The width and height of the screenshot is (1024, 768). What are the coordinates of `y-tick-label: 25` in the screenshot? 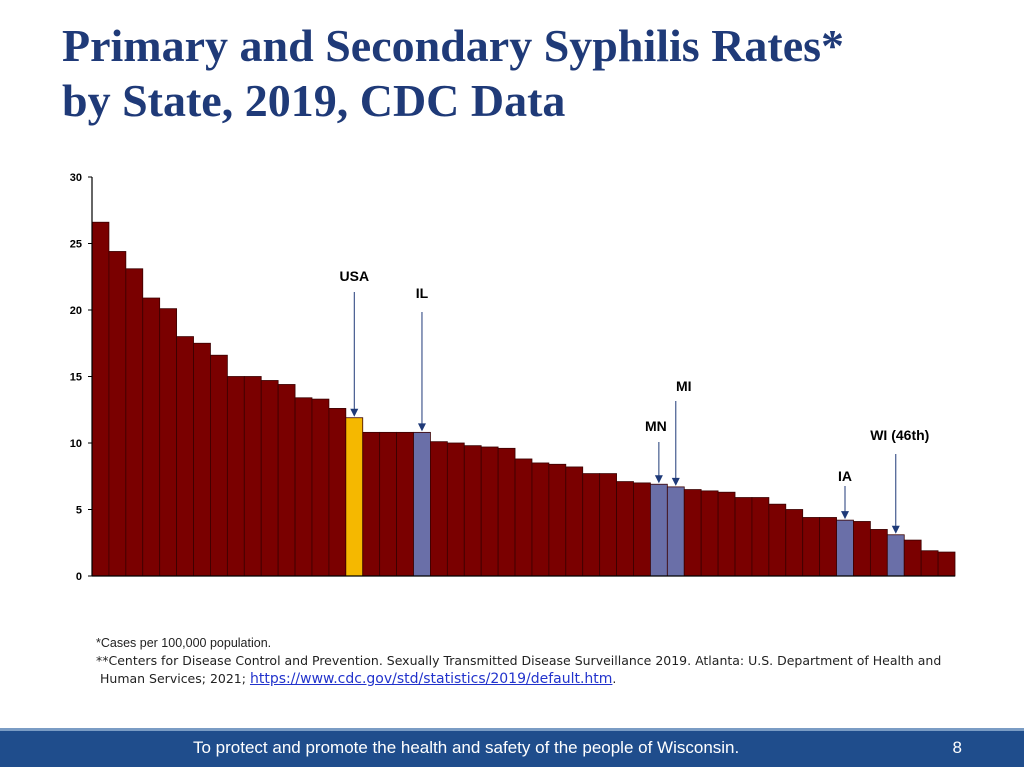 It's located at (76, 245).